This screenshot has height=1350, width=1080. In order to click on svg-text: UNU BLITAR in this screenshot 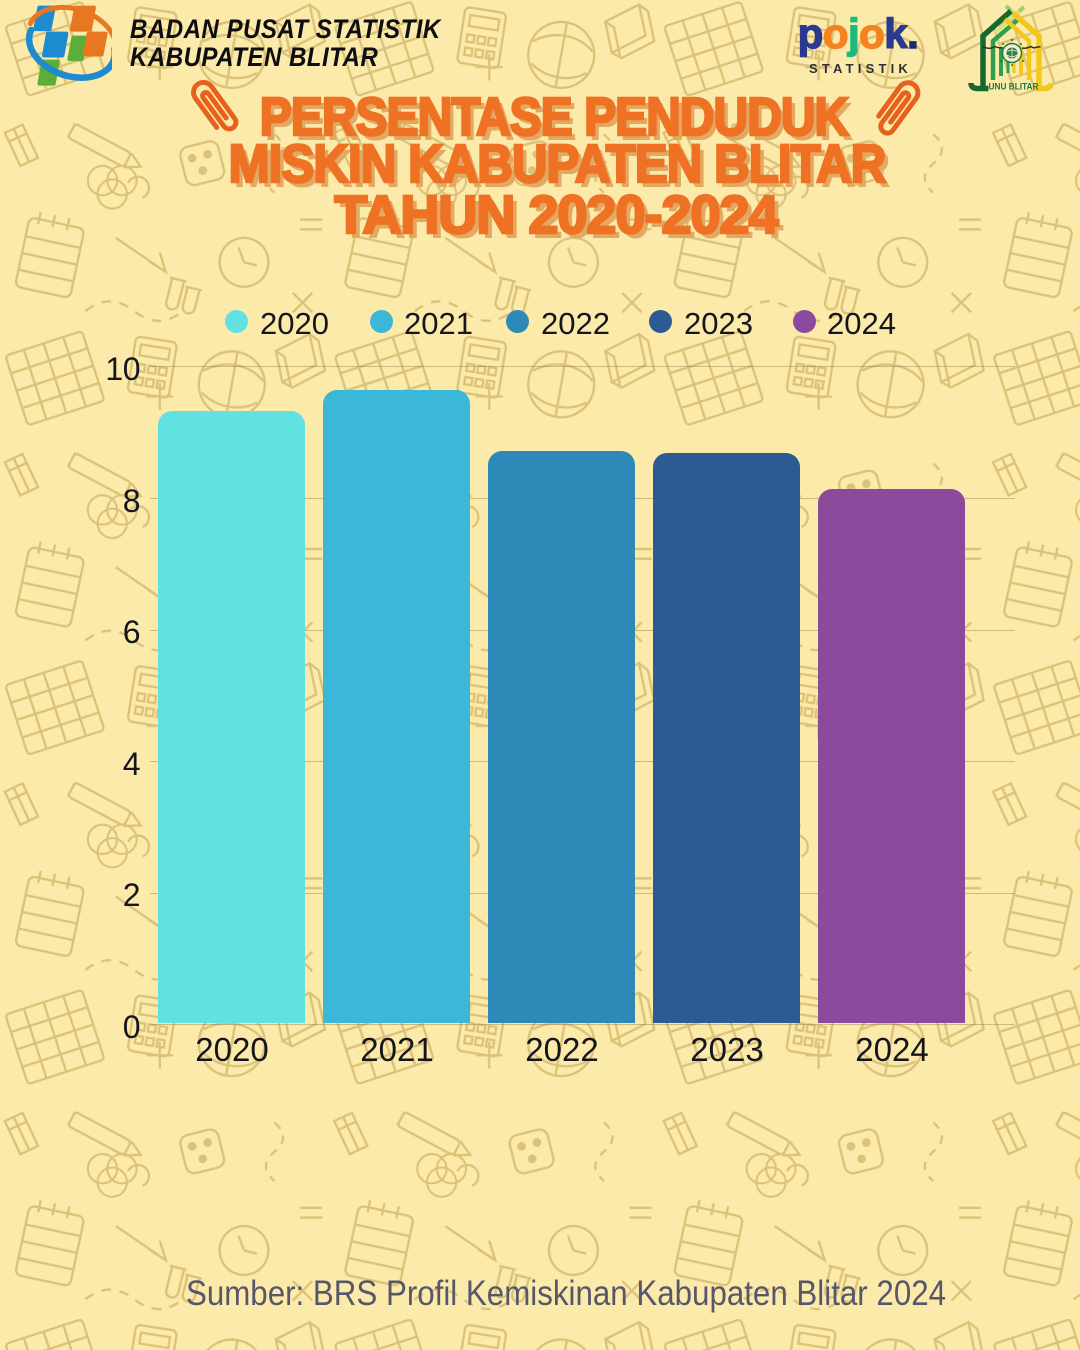, I will do `click(1014, 87)`.